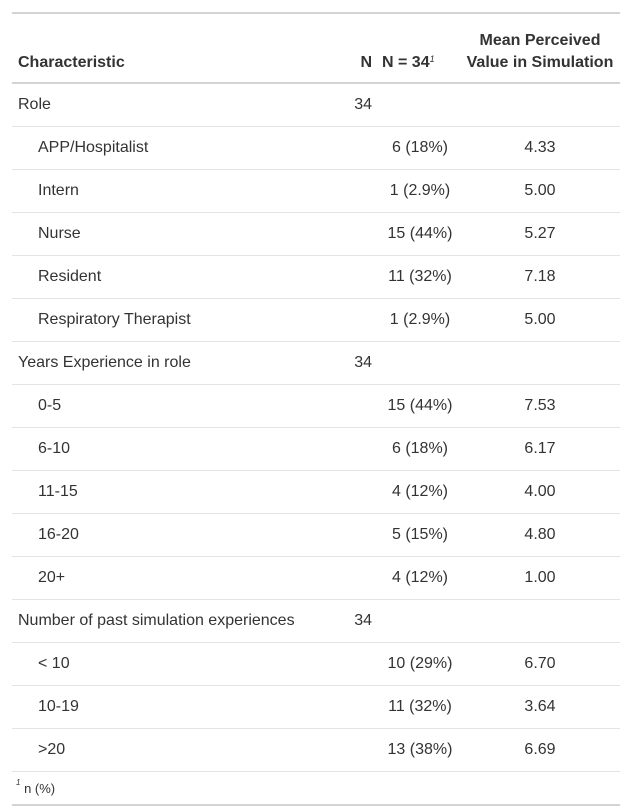 This screenshot has width=637, height=808. I want to click on footnote-mark: 1, so click(18, 782).